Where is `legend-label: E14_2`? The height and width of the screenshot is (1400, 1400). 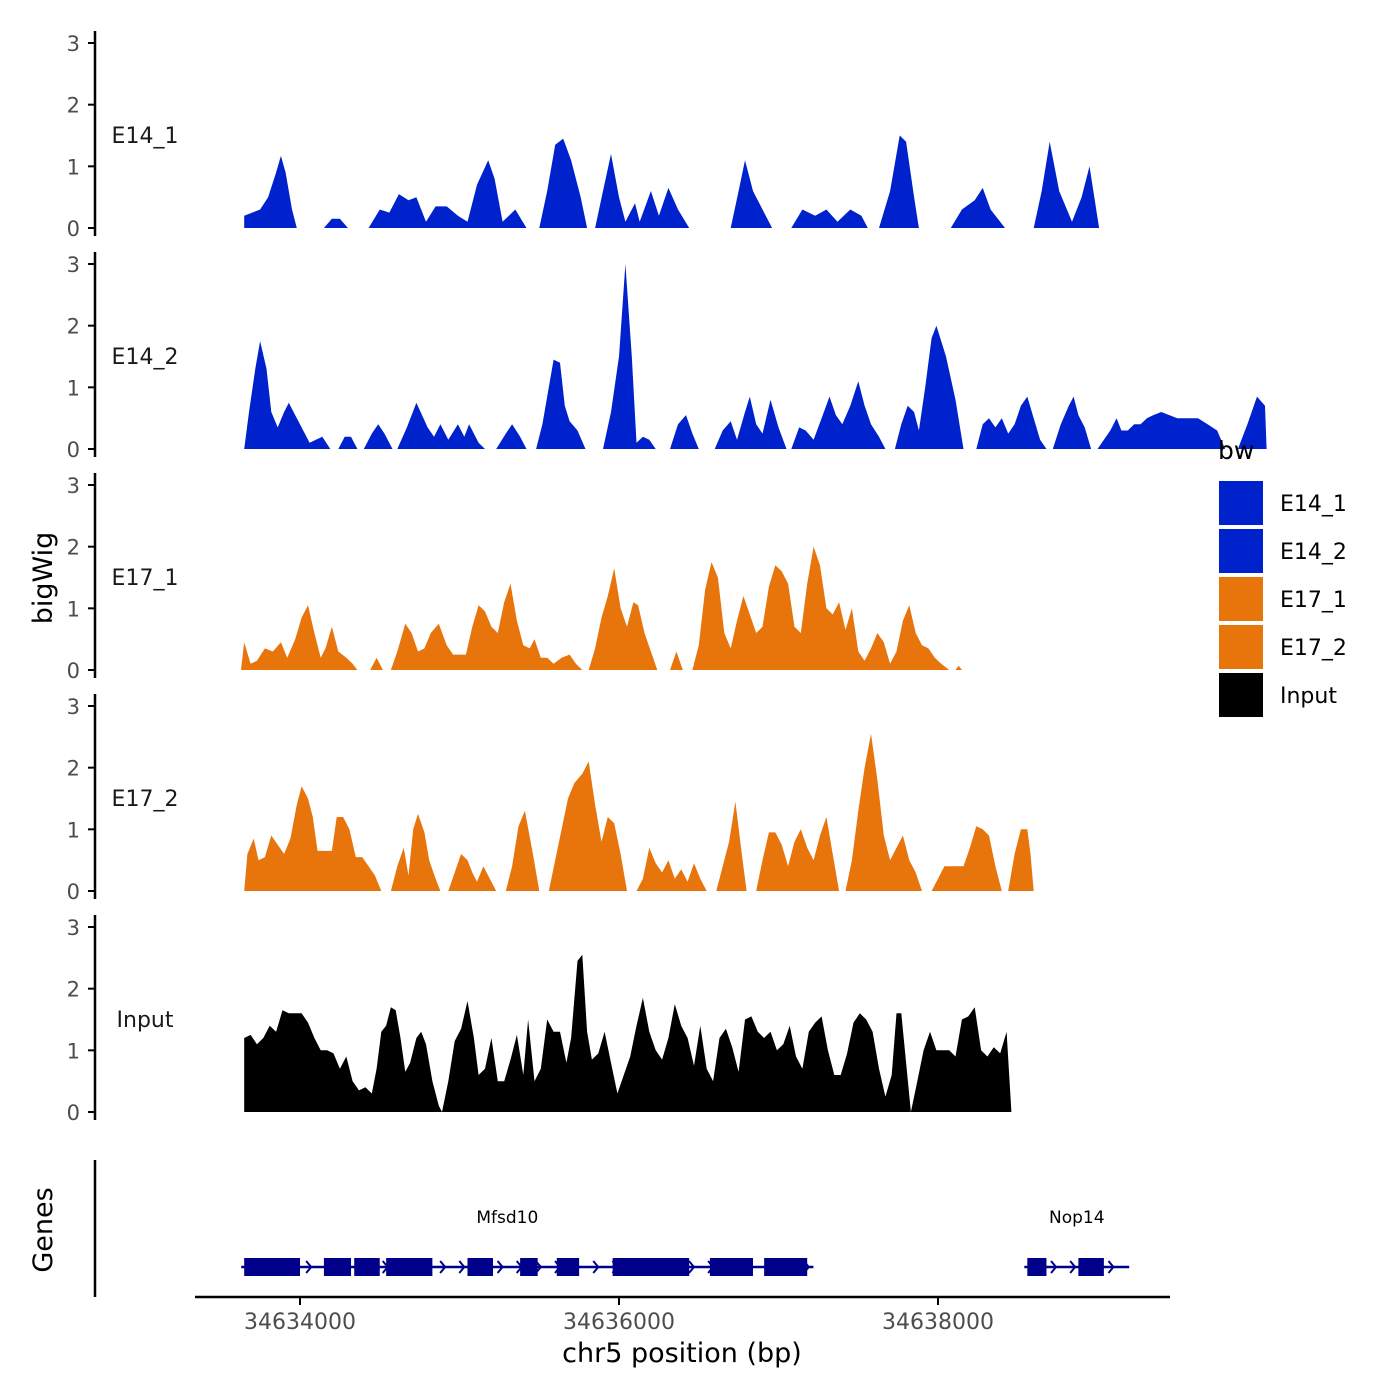 legend-label: E14_2 is located at coordinates (1313, 552).